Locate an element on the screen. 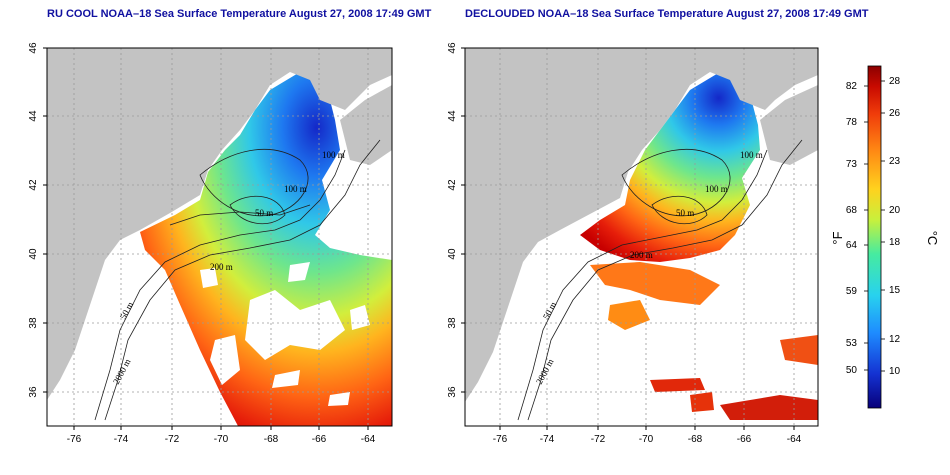 This screenshot has height=475, width=950. fahrenheit-unit-label: °F is located at coordinates (837, 237).